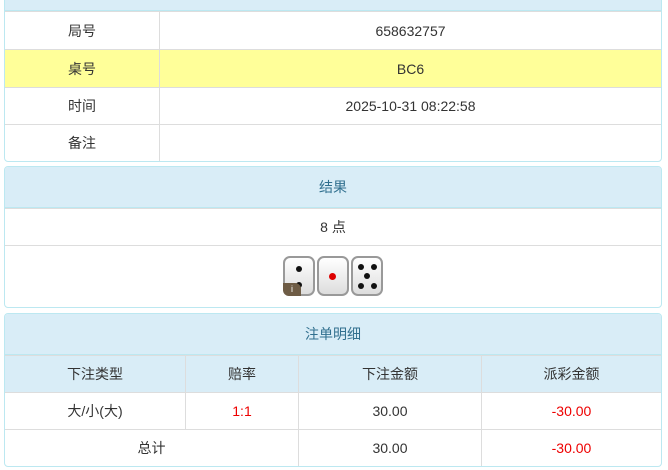  I want to click on payout: -30.00, so click(571, 411).